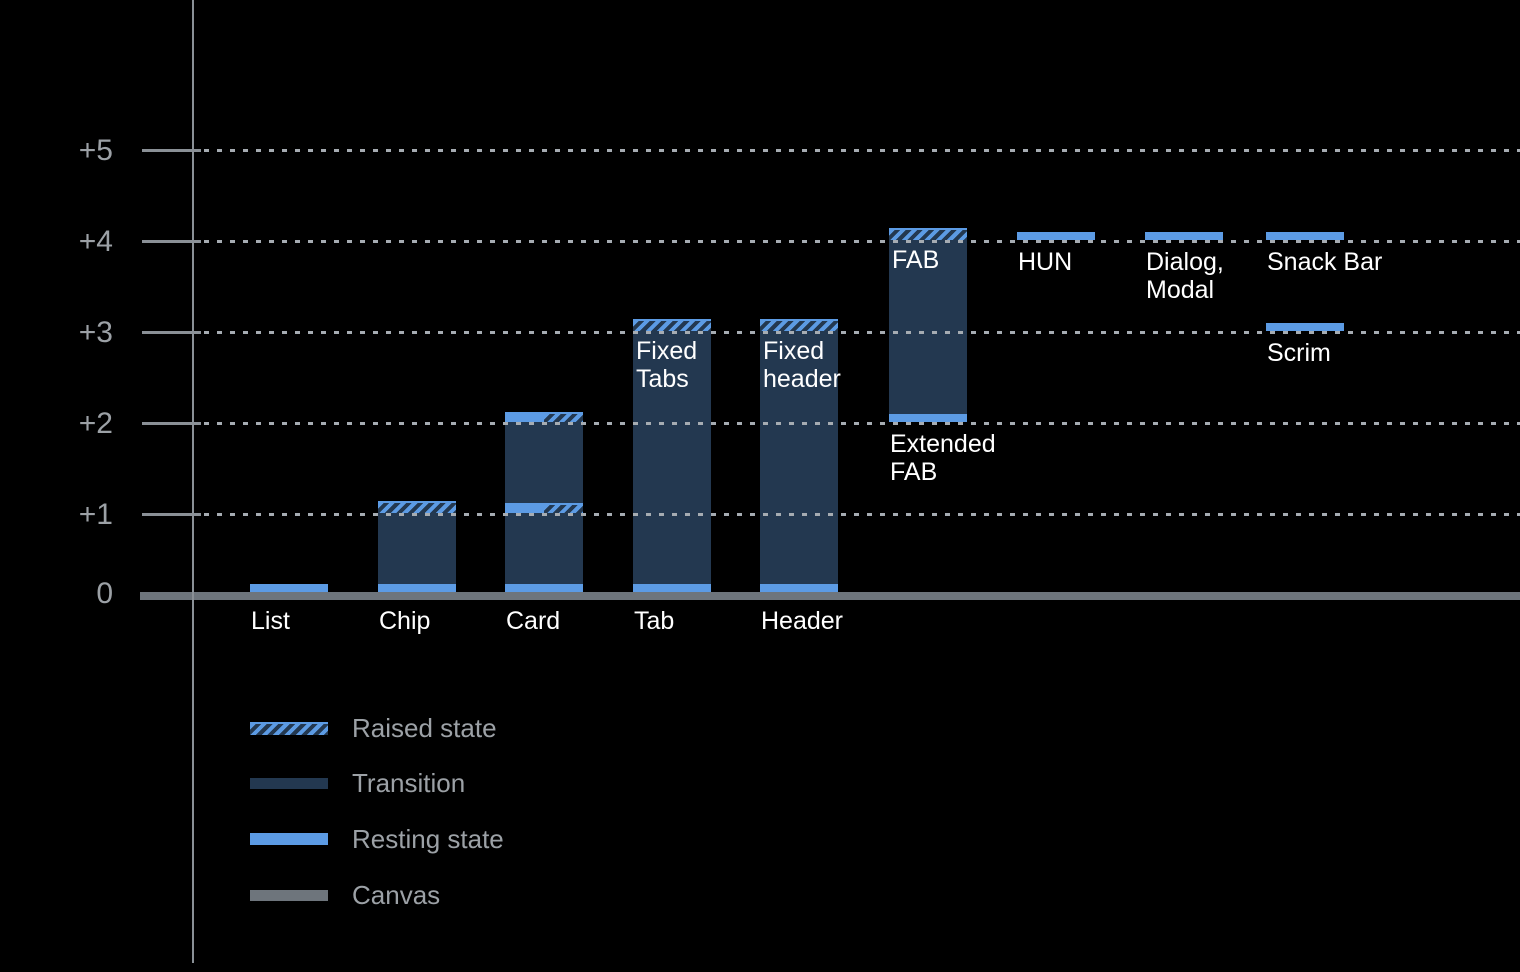 The width and height of the screenshot is (1520, 972). I want to click on legend-item-resting-state: Resting state, so click(377, 839).